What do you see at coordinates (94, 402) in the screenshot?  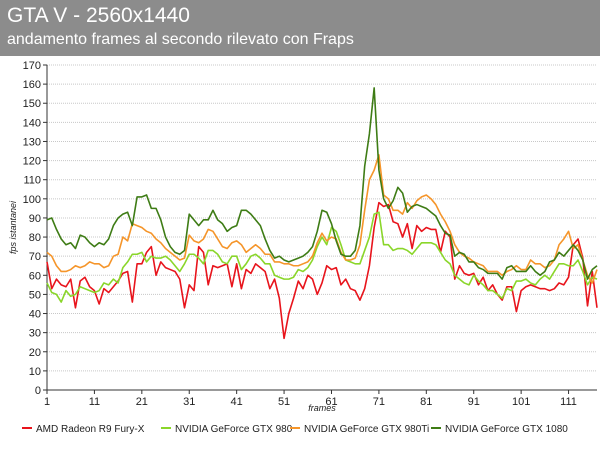 I see `x-tick-label: 11` at bounding box center [94, 402].